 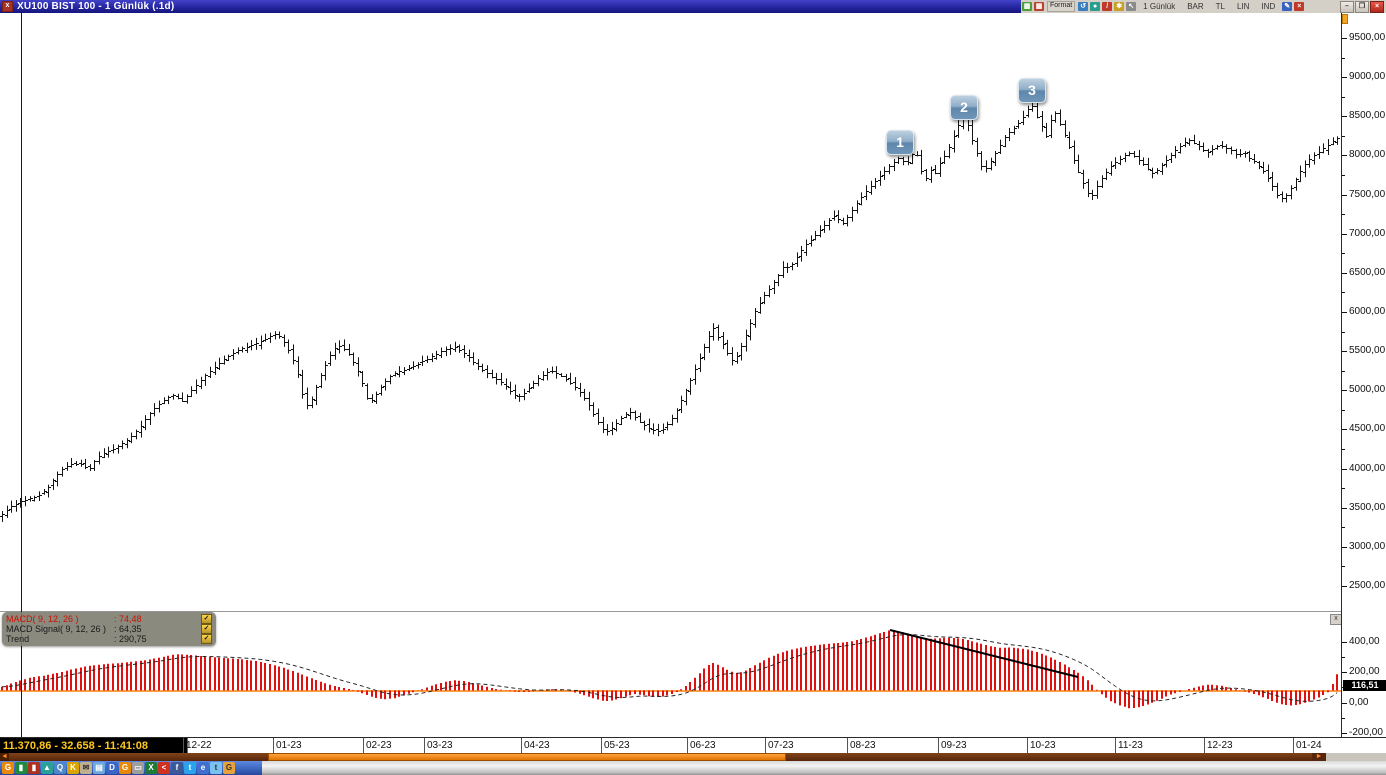 I want to click on bar-type-button: BAR, so click(x=1195, y=6).